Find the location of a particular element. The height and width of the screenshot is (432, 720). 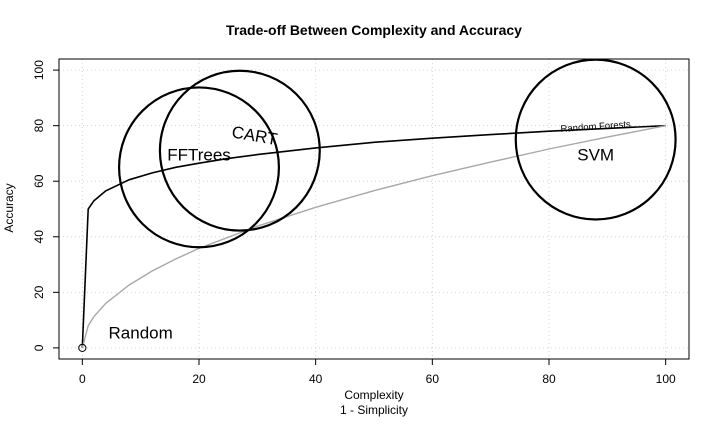

x-axis-label-2: 1 - Simplicity is located at coordinates (374, 410).